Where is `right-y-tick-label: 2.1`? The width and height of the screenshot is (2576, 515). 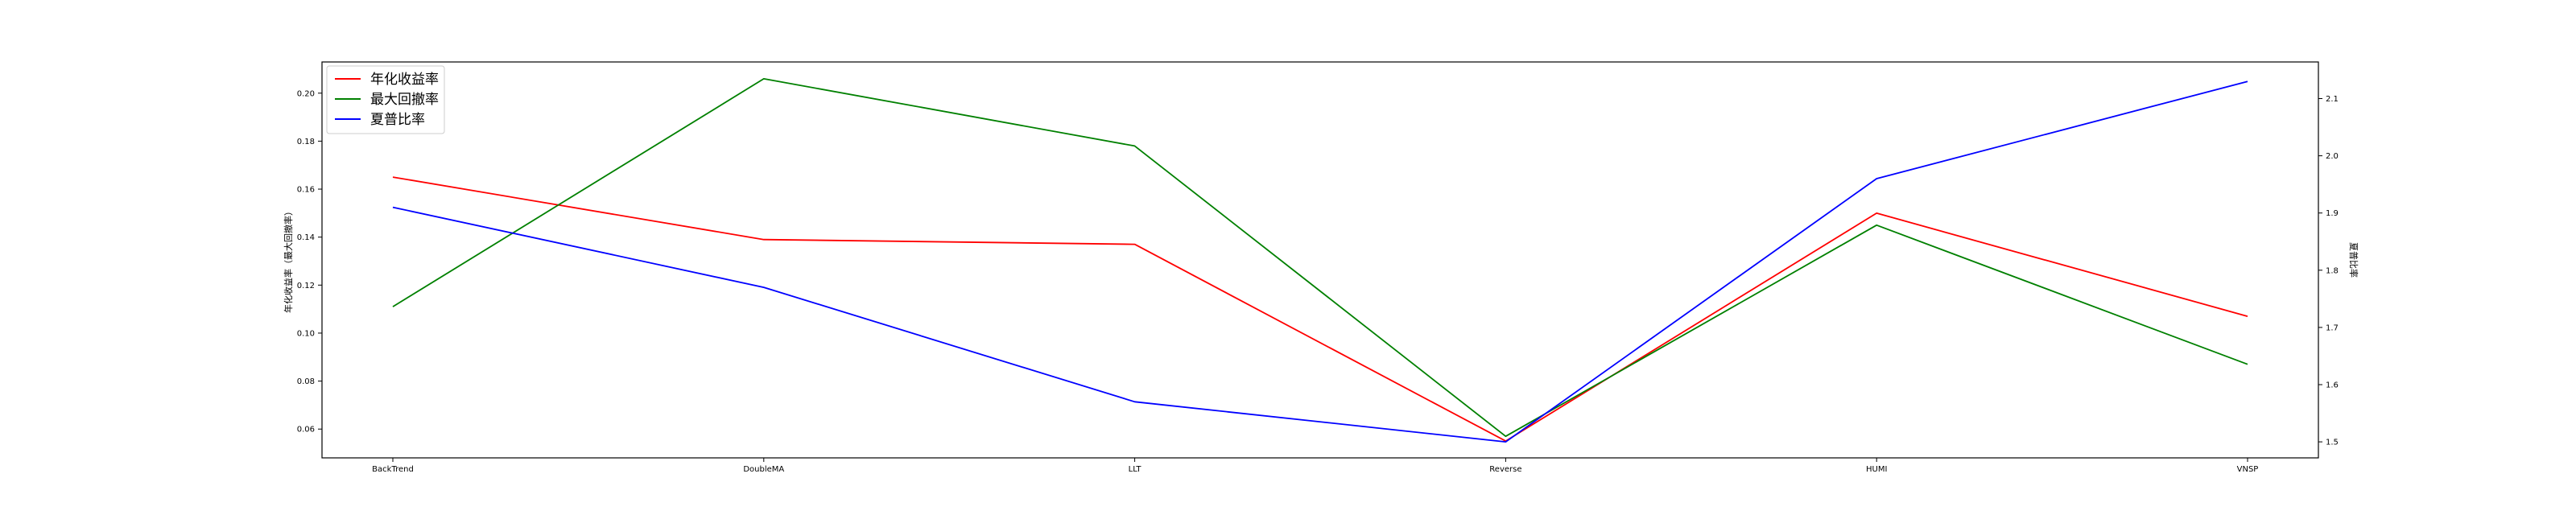 right-y-tick-label: 2.1 is located at coordinates (2332, 99).